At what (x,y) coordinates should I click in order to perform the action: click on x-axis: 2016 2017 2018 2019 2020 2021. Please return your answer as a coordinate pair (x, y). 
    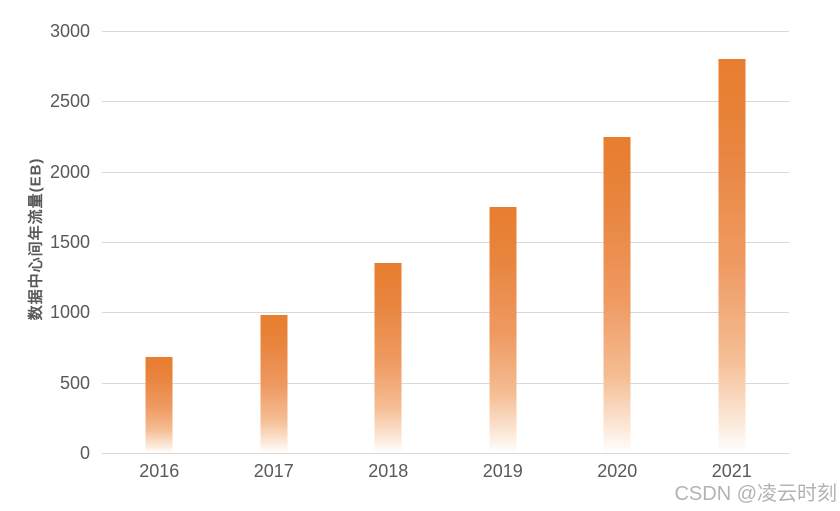
    Looking at the image, I should click on (445, 473).